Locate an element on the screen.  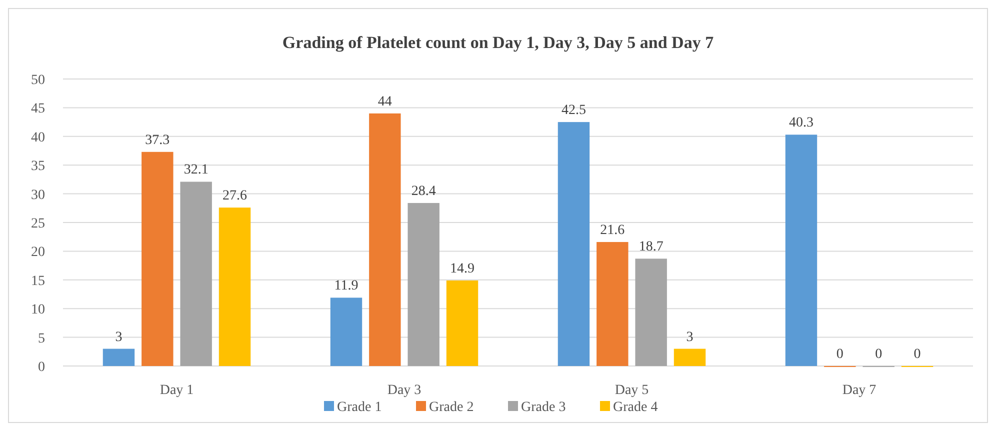
data-label: 37.3 is located at coordinates (157, 140).